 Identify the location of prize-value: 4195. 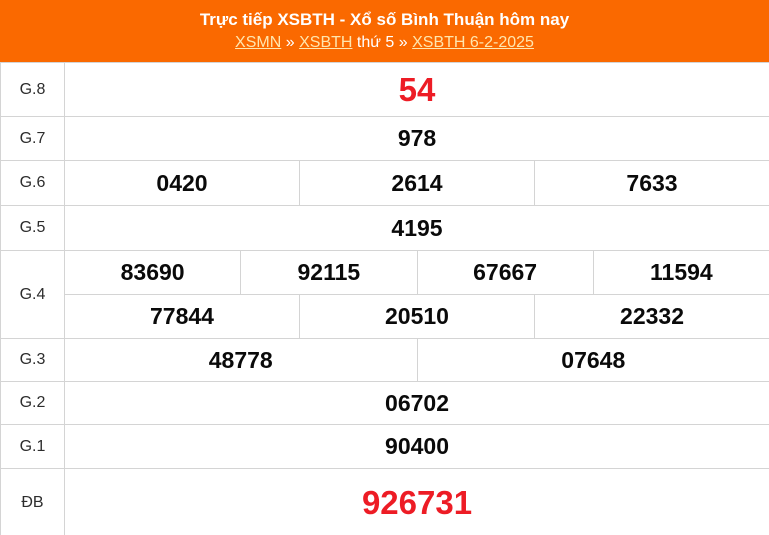
(416, 228).